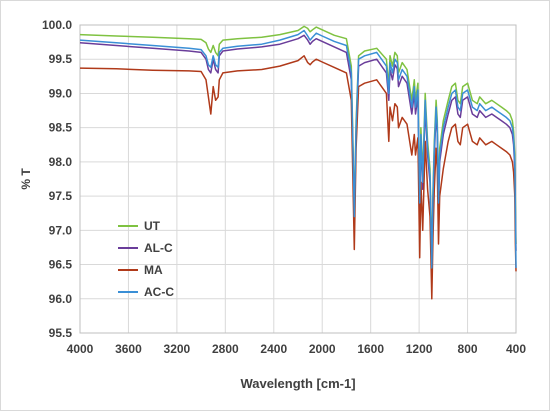 The height and width of the screenshot is (416, 550). What do you see at coordinates (158, 248) in the screenshot?
I see `legend-label-al-c: AL-C` at bounding box center [158, 248].